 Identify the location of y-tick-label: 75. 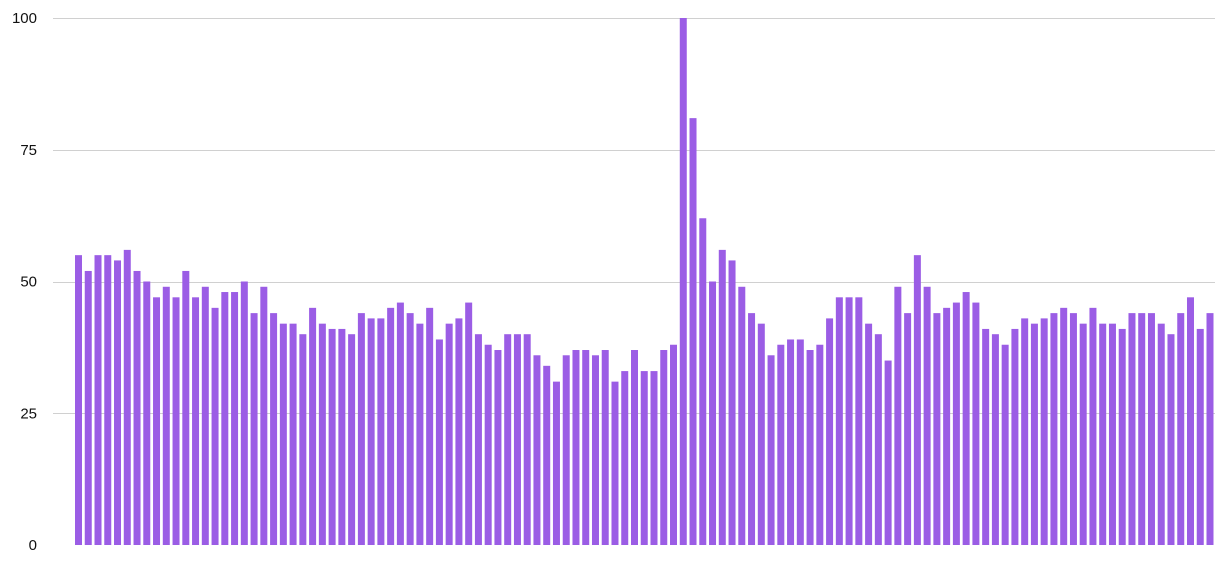
(28, 150).